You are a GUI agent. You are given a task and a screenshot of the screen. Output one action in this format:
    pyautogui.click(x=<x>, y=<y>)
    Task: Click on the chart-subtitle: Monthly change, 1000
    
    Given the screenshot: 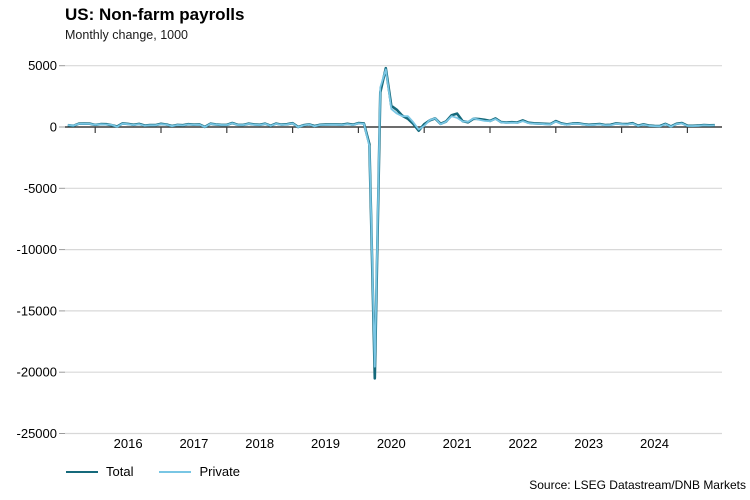 What is the action you would take?
    pyautogui.click(x=127, y=35)
    